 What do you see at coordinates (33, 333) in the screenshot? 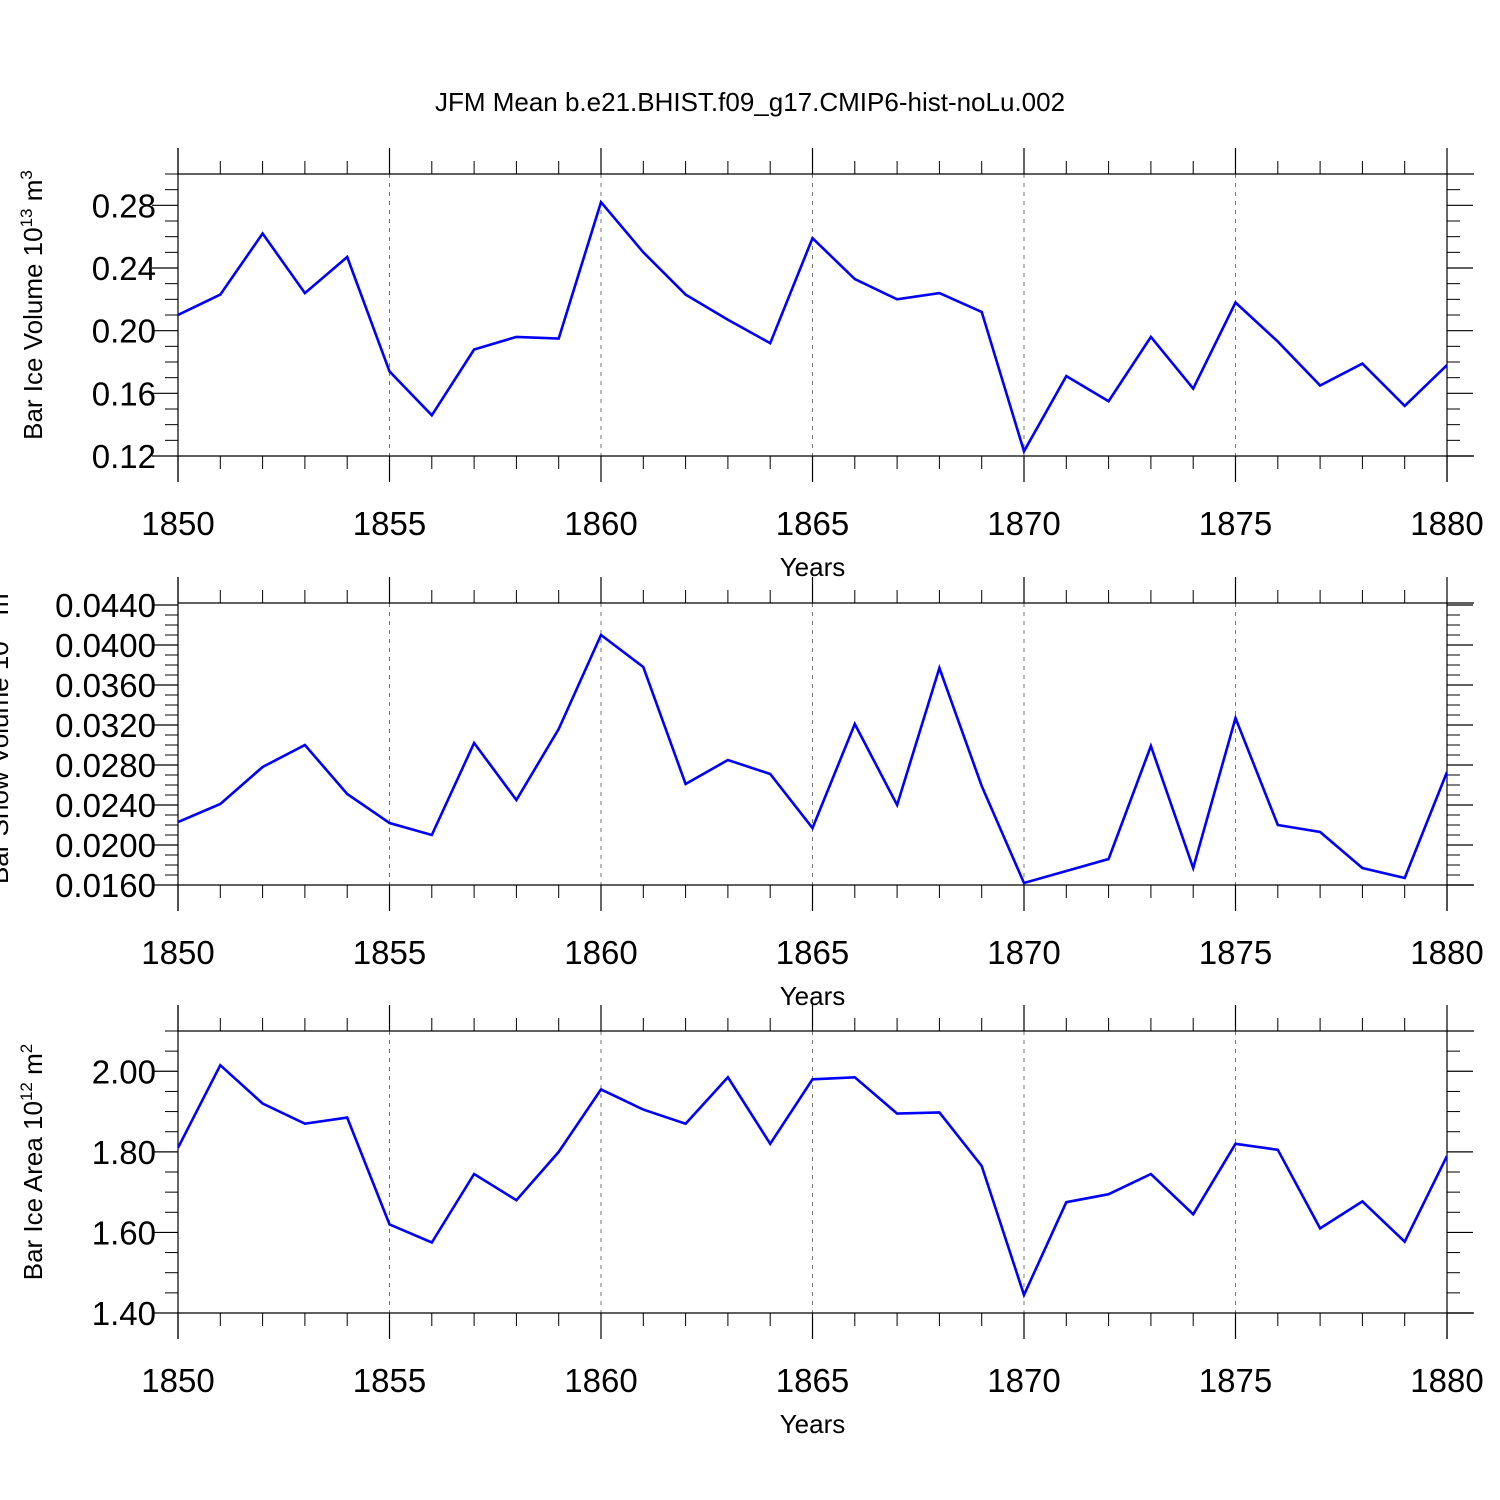
I see `y-axis-label-text: Bar Ice Volume 10` at bounding box center [33, 333].